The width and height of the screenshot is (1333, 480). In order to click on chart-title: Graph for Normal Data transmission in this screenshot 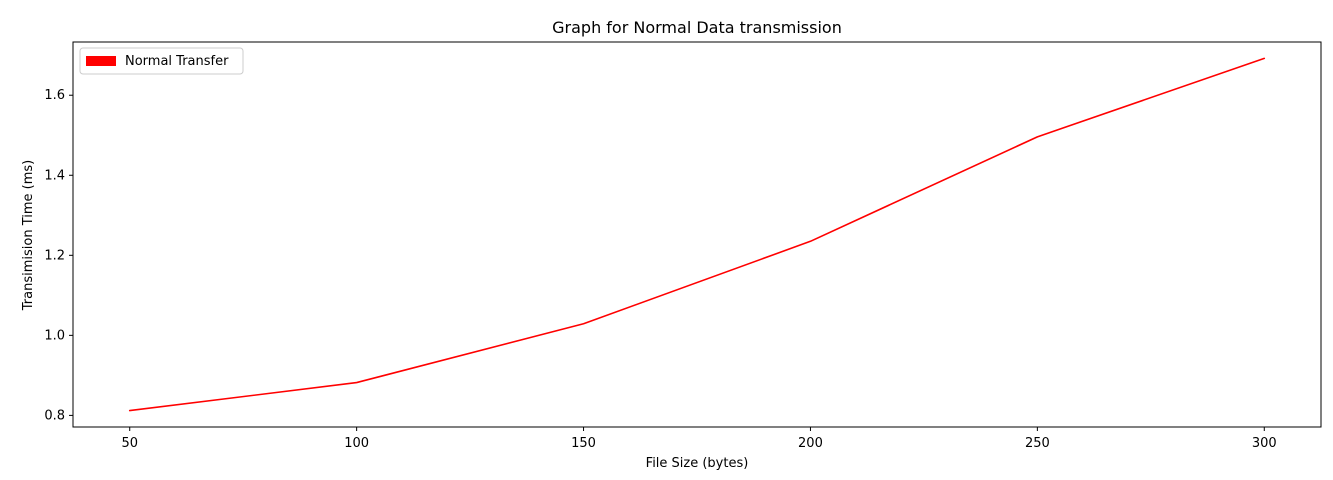, I will do `click(697, 27)`.